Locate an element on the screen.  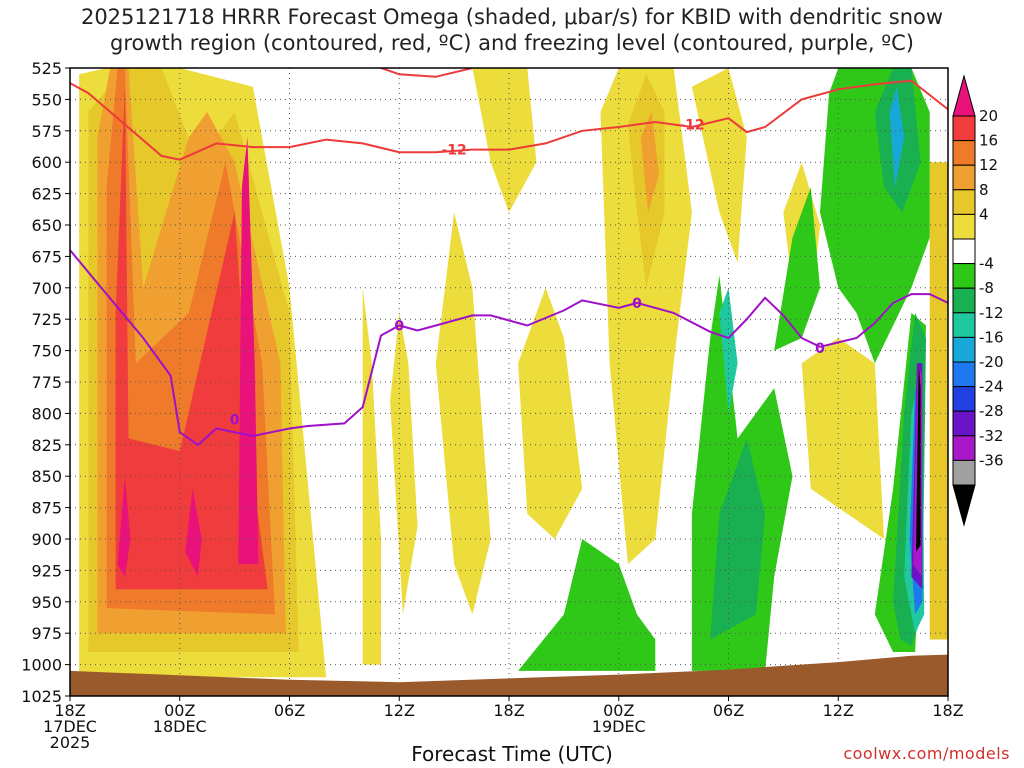
y-tick-label-875: 875 is located at coordinates (46, 508).